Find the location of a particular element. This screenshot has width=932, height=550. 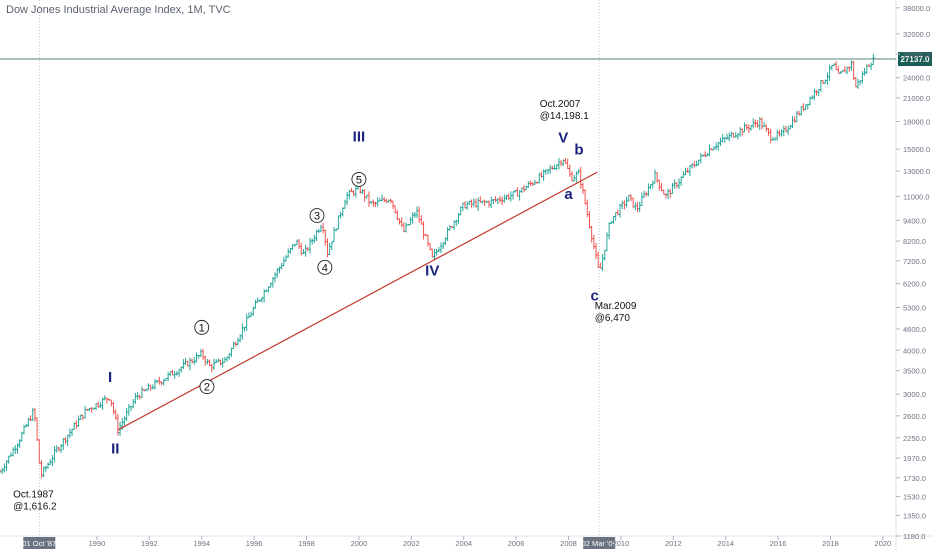

price-tick-label: 38000.0 is located at coordinates (916, 8).